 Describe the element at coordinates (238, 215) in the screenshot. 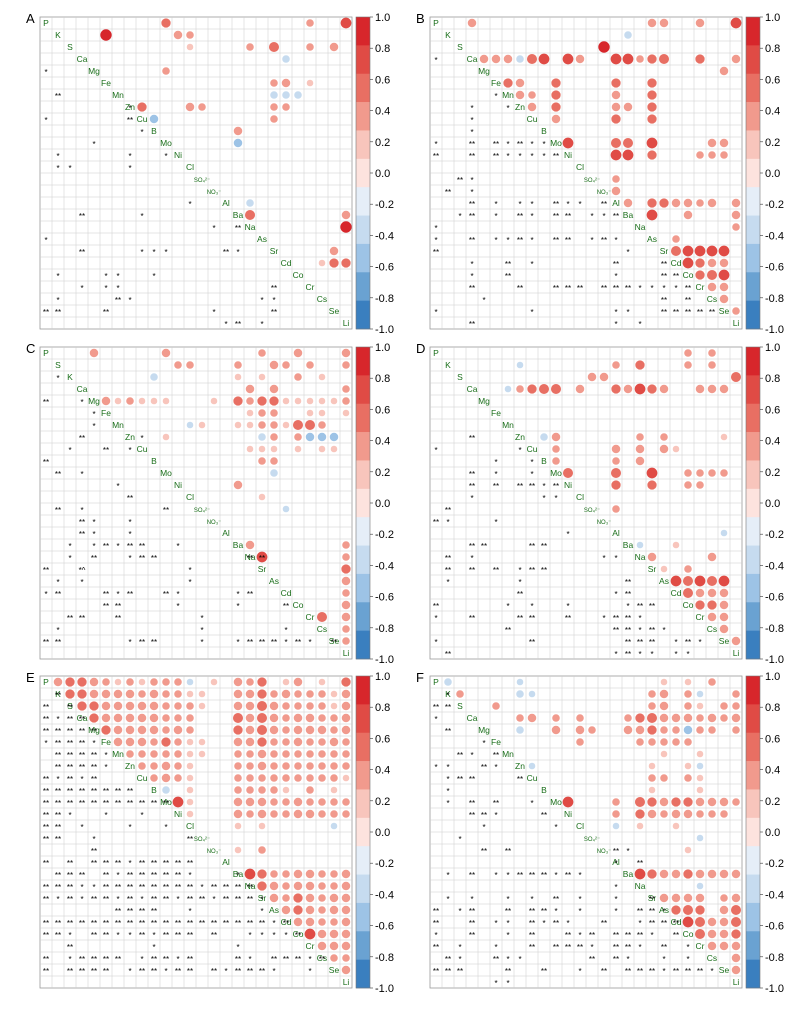

I see `variable-label: Ba` at that location.